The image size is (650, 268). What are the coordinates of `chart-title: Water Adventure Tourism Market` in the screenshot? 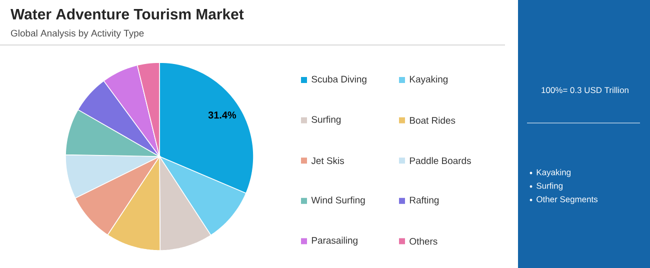 It's located at (127, 14).